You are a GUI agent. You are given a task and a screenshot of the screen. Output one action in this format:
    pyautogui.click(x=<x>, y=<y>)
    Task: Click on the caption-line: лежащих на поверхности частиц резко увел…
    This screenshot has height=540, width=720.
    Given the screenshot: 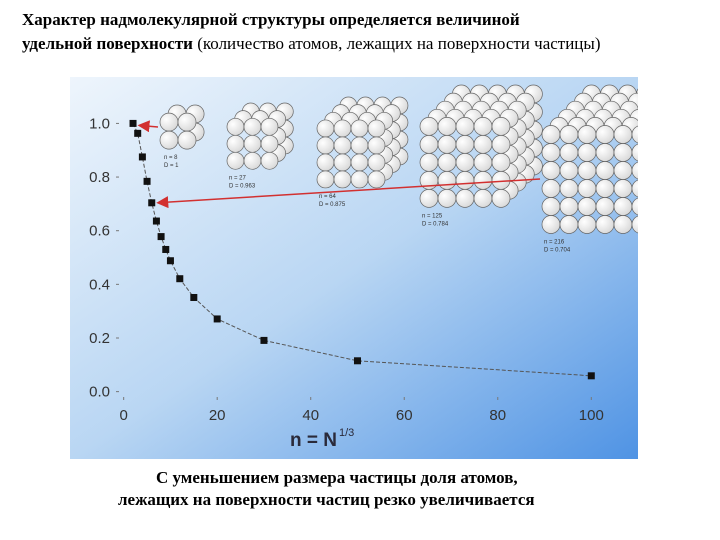 What is the action you would take?
    pyautogui.click(x=326, y=499)
    